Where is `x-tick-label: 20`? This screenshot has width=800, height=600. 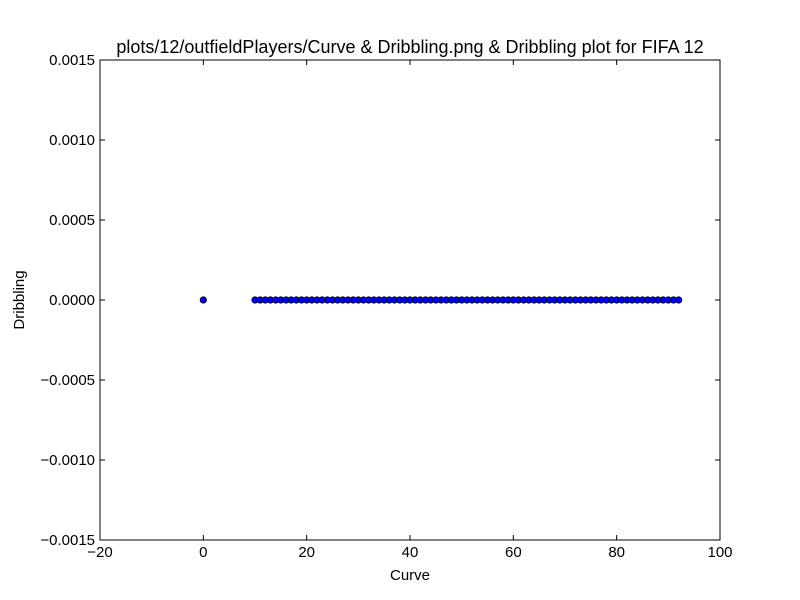 x-tick-label: 20 is located at coordinates (306, 552).